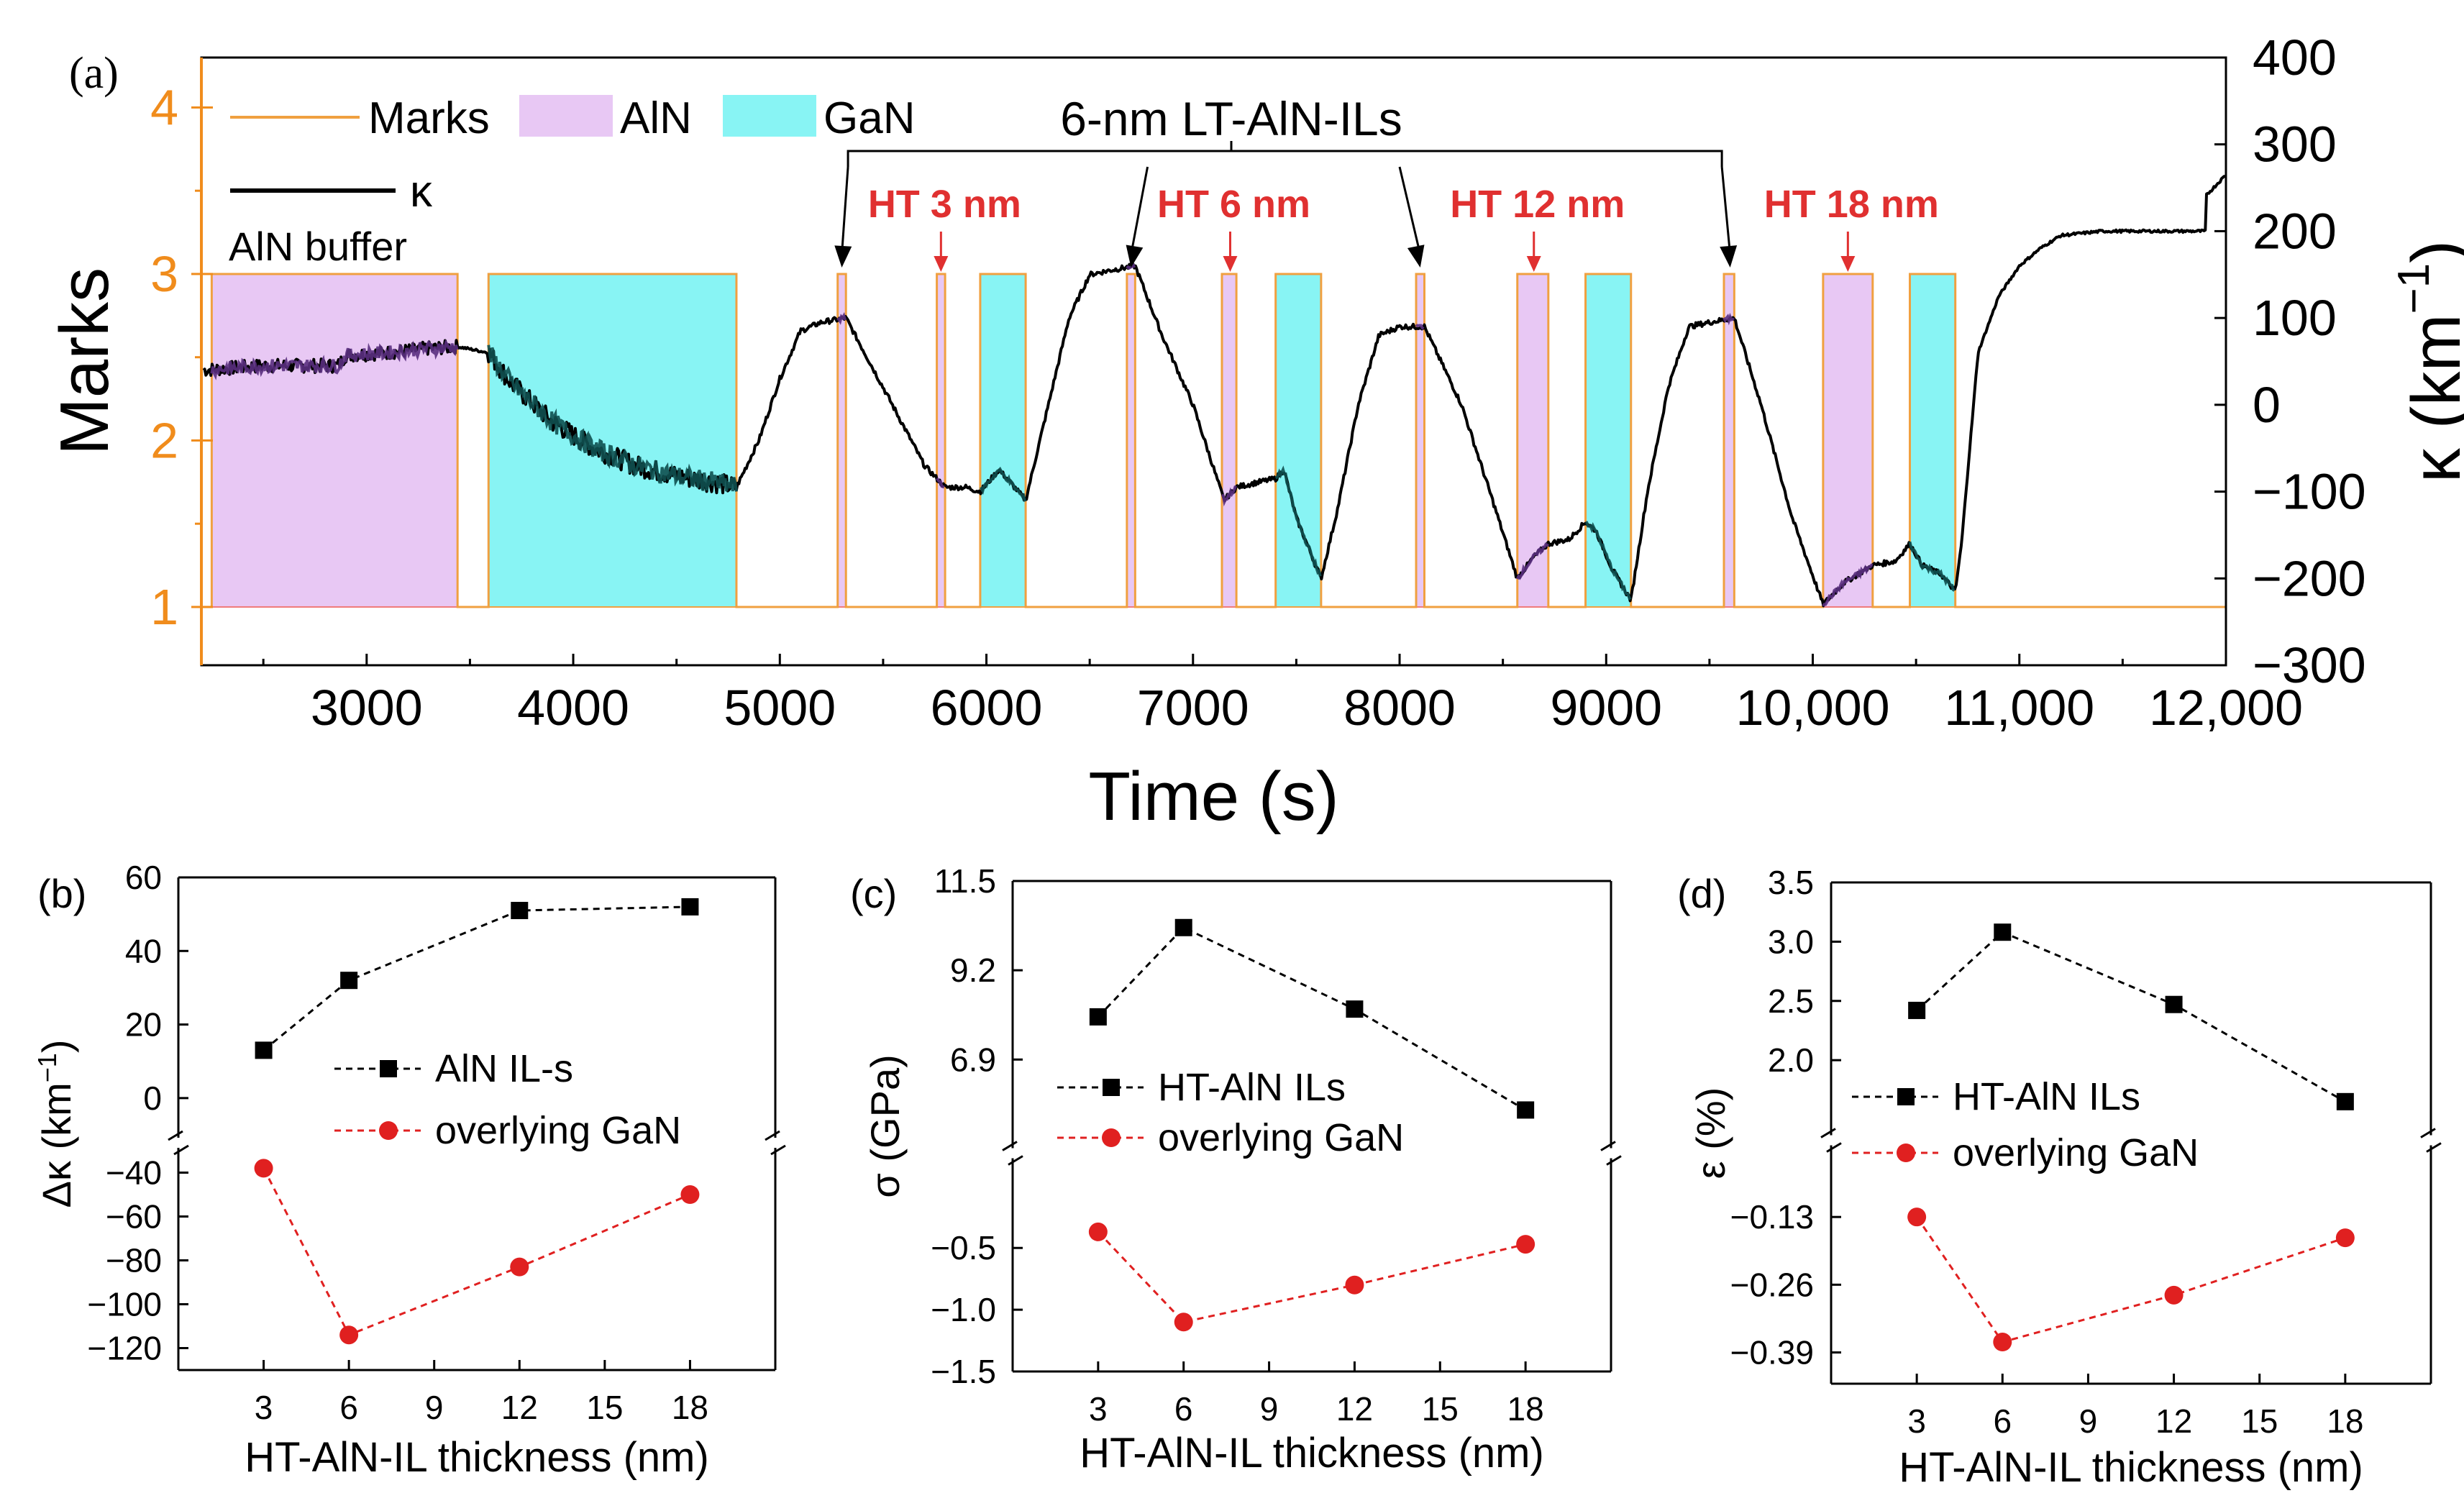  What do you see at coordinates (1772, 1284) in the screenshot?
I see `y-tick-label-lower: −0.26` at bounding box center [1772, 1284].